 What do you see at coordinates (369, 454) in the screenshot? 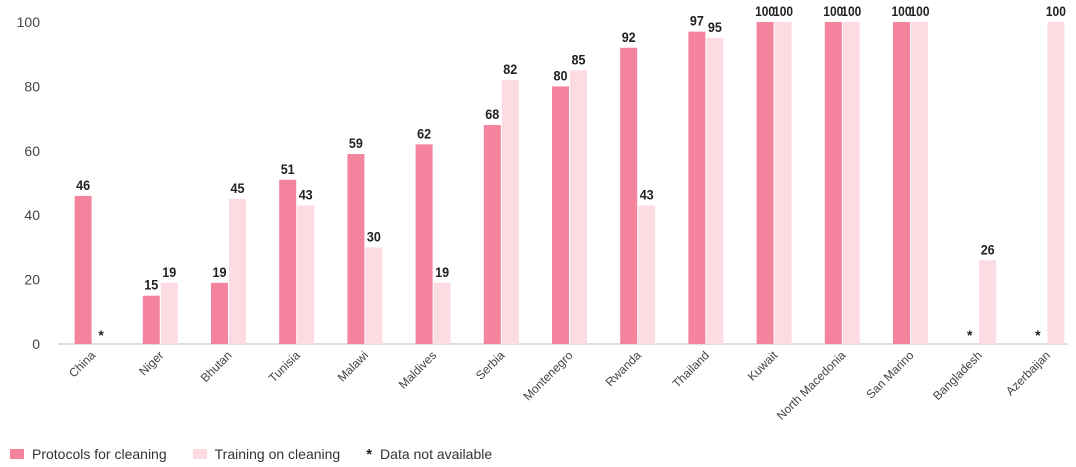
I see `legend-na-symbol: *` at bounding box center [369, 454].